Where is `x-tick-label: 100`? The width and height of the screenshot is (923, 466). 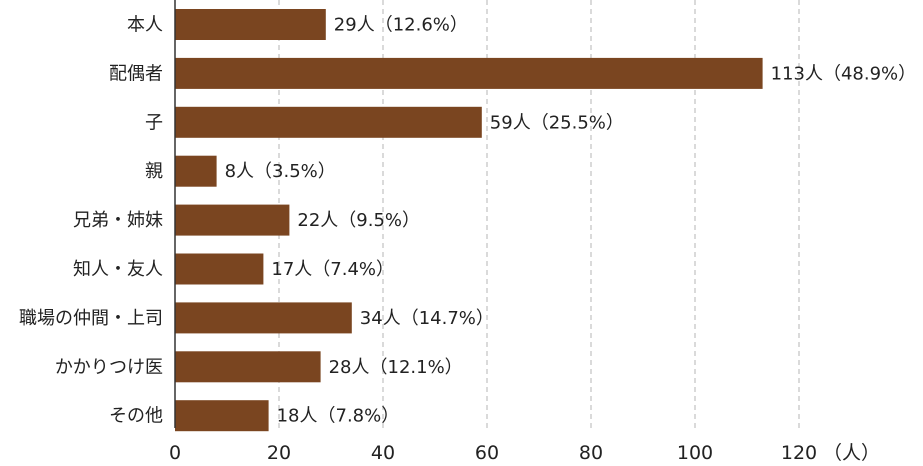 x-tick-label: 100 is located at coordinates (695, 453).